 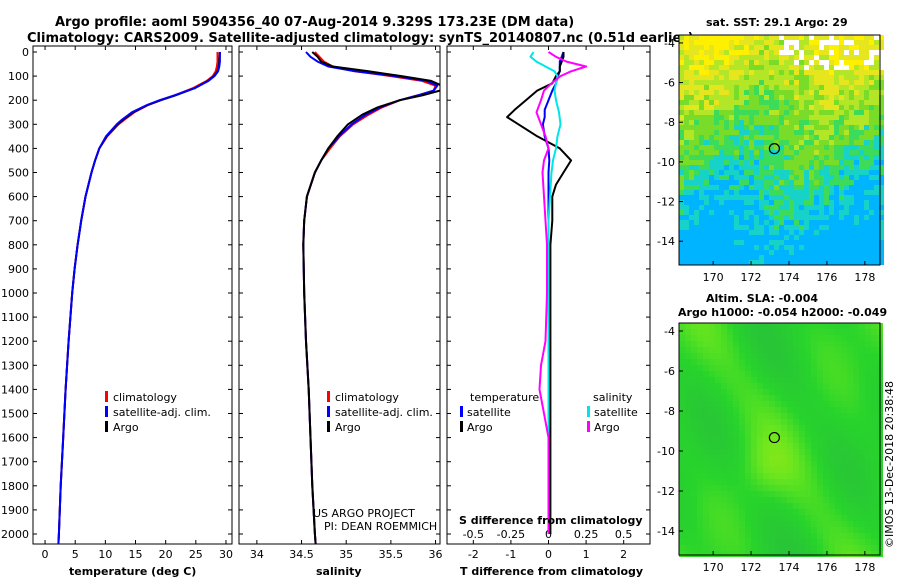 What do you see at coordinates (666, 241) in the screenshot?
I see `lat-tick-label: -14` at bounding box center [666, 241].